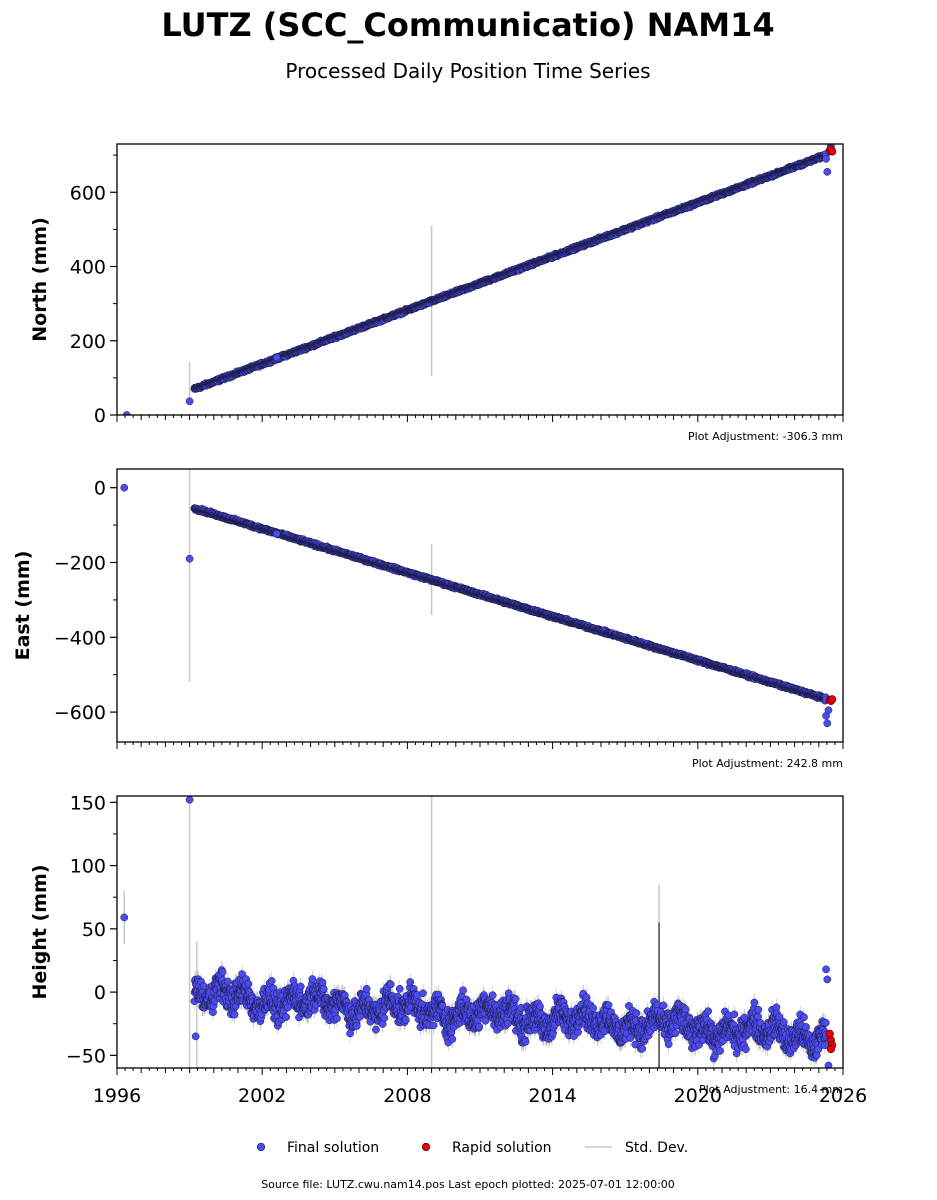 The width and height of the screenshot is (937, 1200). What do you see at coordinates (88, 342) in the screenshot?
I see `y-tick-label: 200` at bounding box center [88, 342].